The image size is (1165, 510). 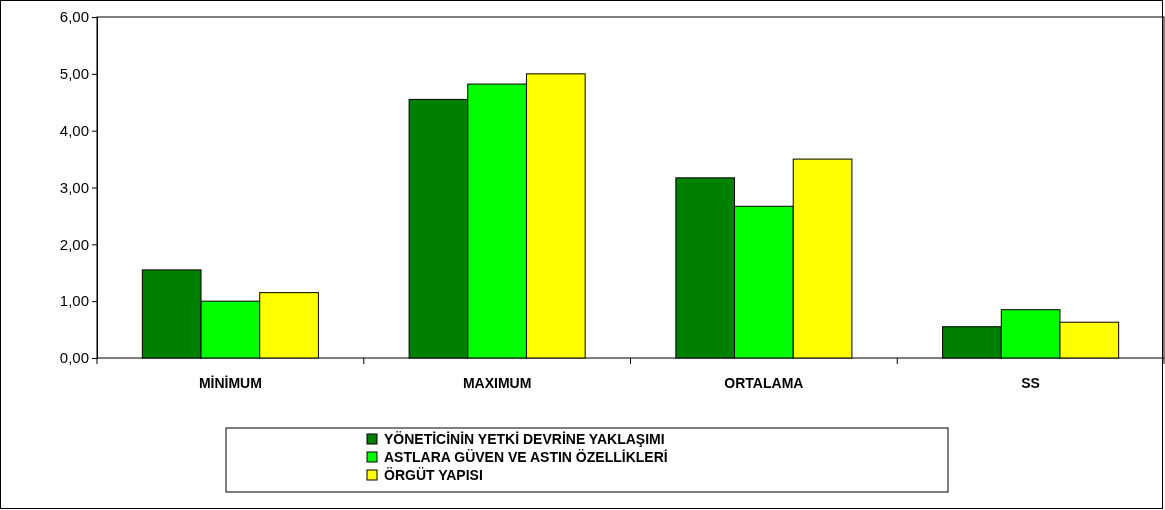 What do you see at coordinates (74, 244) in the screenshot?
I see `y-tick-label: 2,00` at bounding box center [74, 244].